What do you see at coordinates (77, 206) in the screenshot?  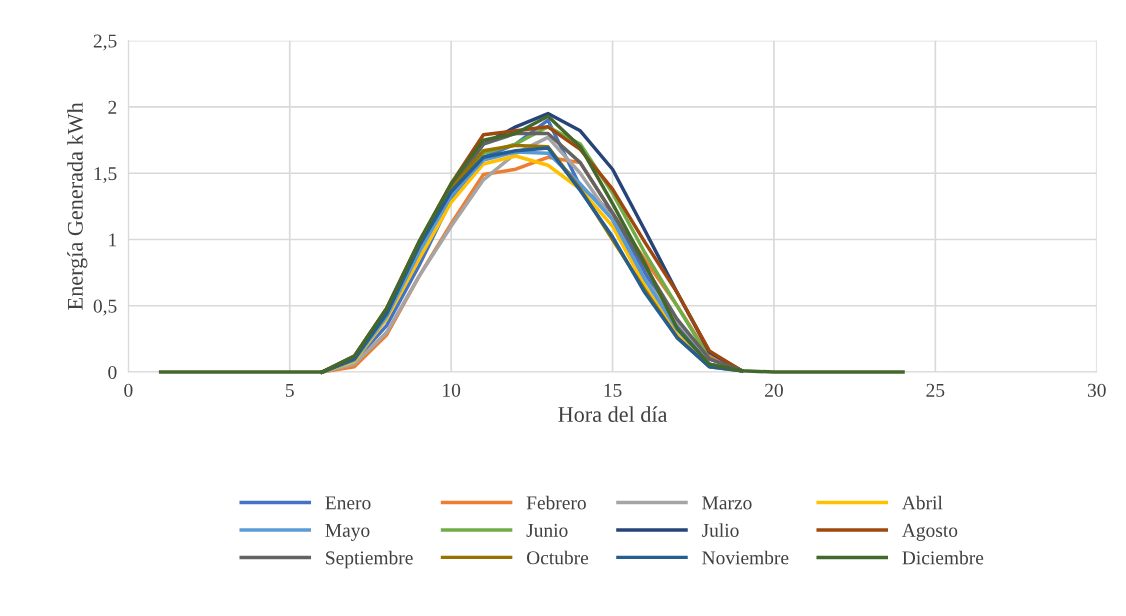 I see `y-axis-title: Energía Generada kWh` at bounding box center [77, 206].